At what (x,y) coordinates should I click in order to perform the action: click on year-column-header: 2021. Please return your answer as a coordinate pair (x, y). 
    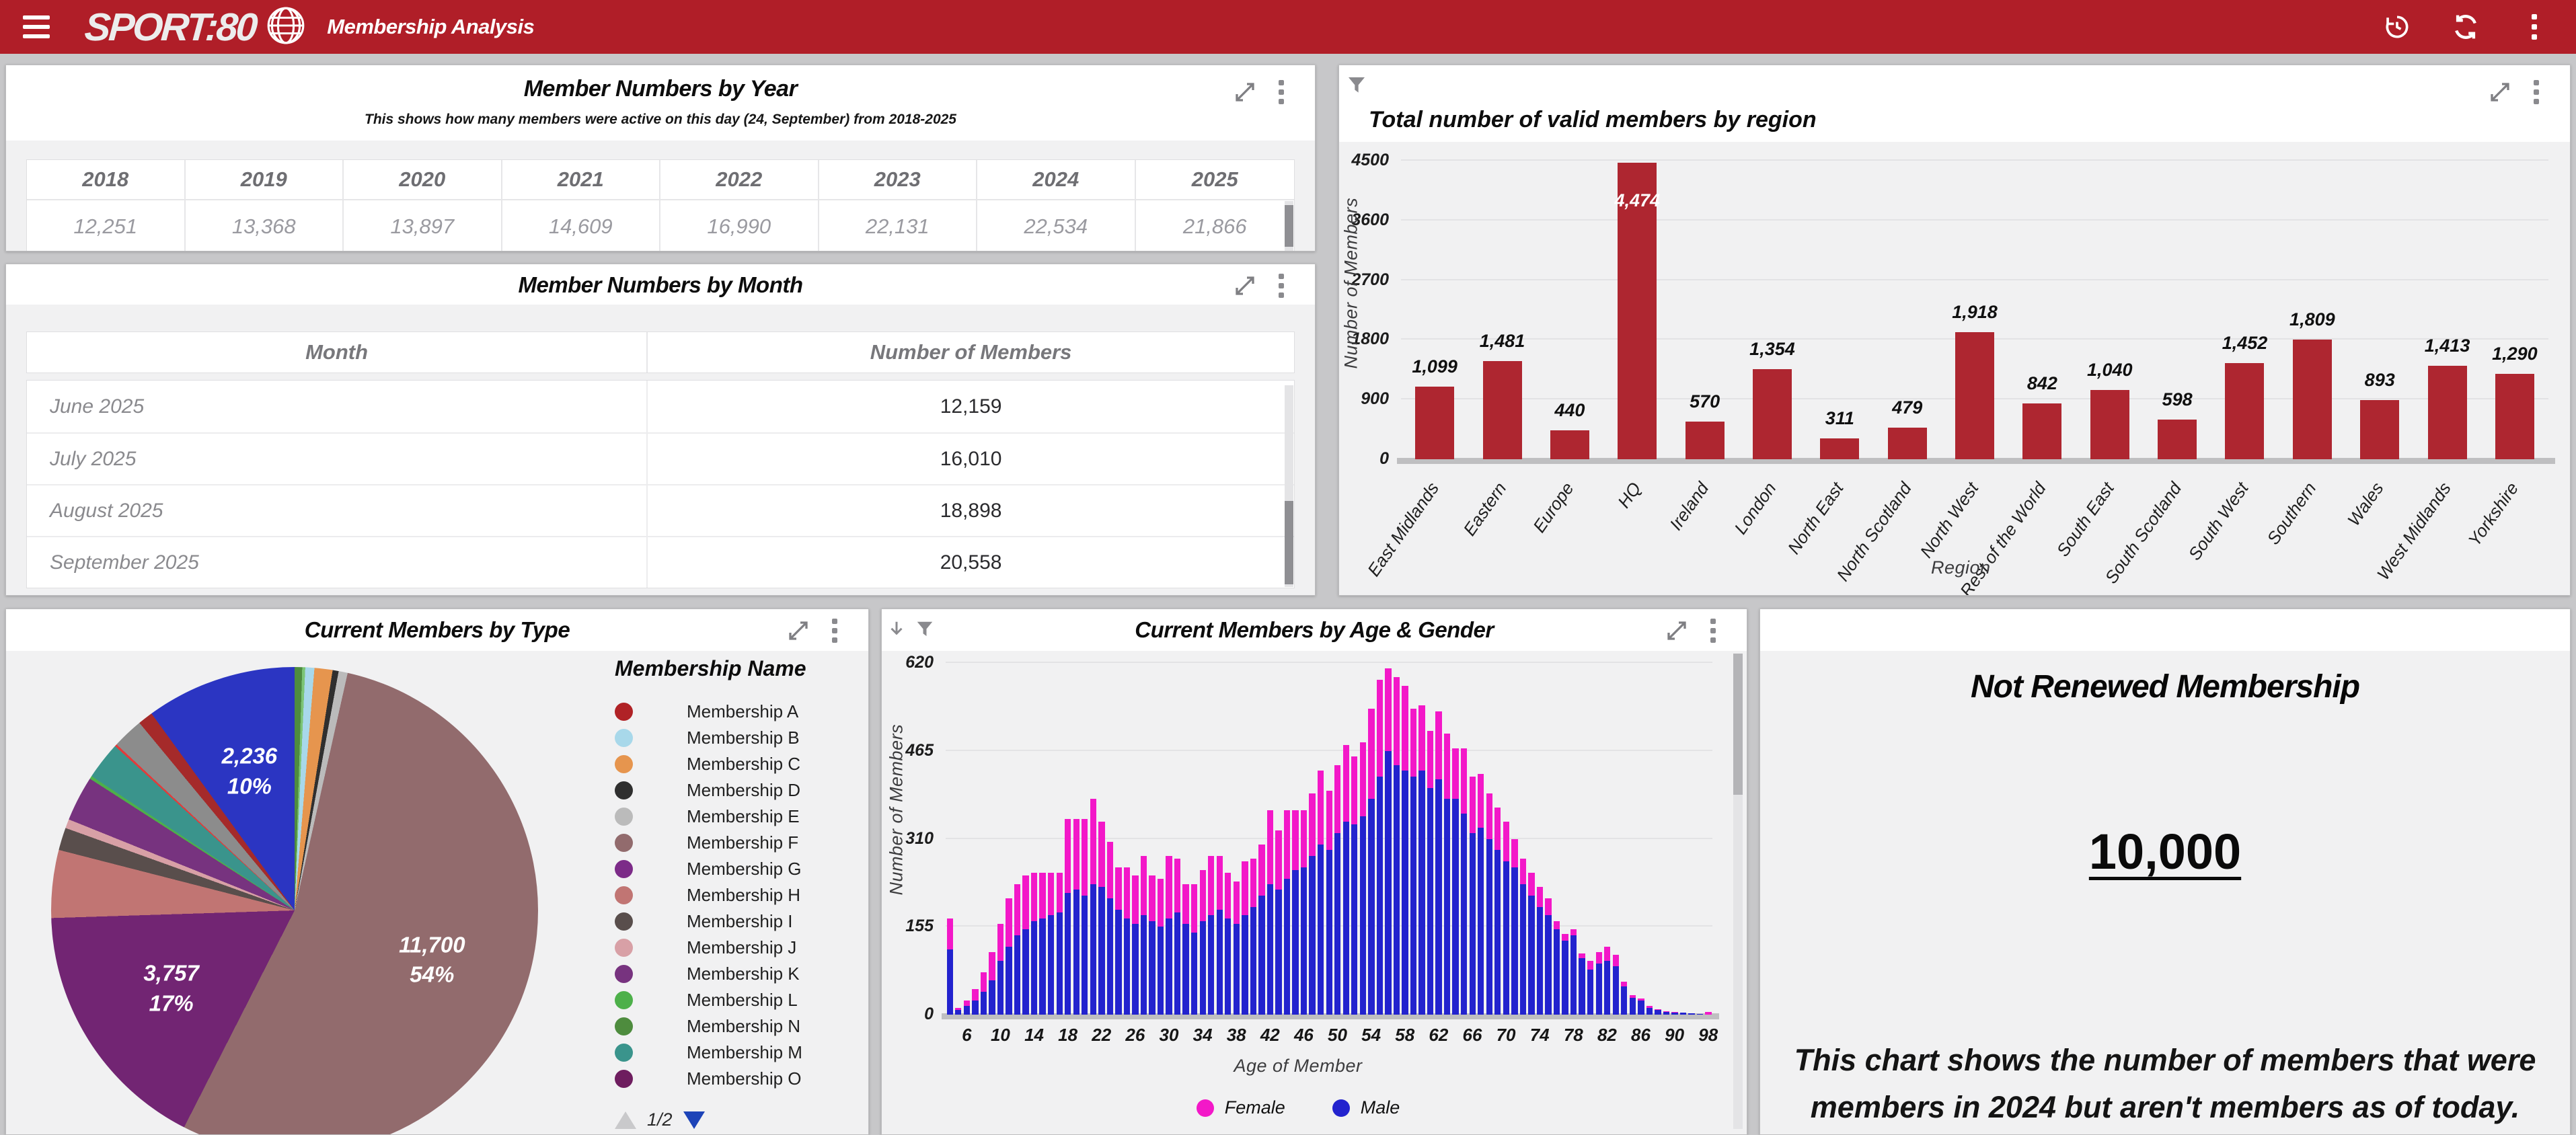
    Looking at the image, I should click on (581, 180).